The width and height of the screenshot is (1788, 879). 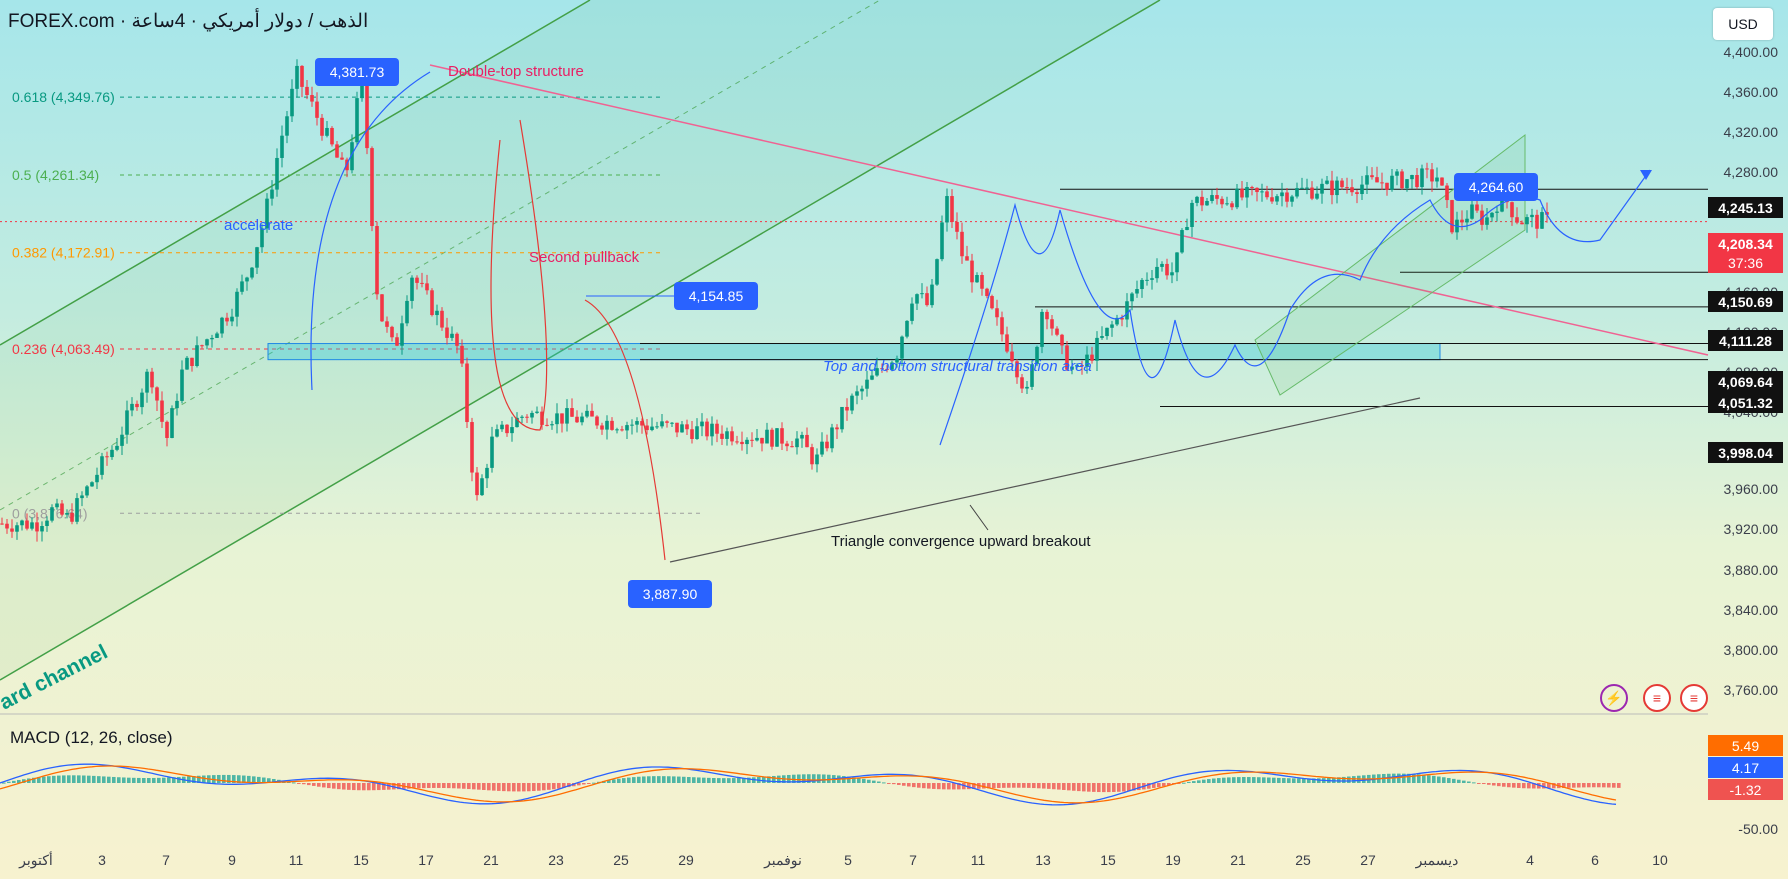 What do you see at coordinates (1743, 24) in the screenshot?
I see `currency-button: USD` at bounding box center [1743, 24].